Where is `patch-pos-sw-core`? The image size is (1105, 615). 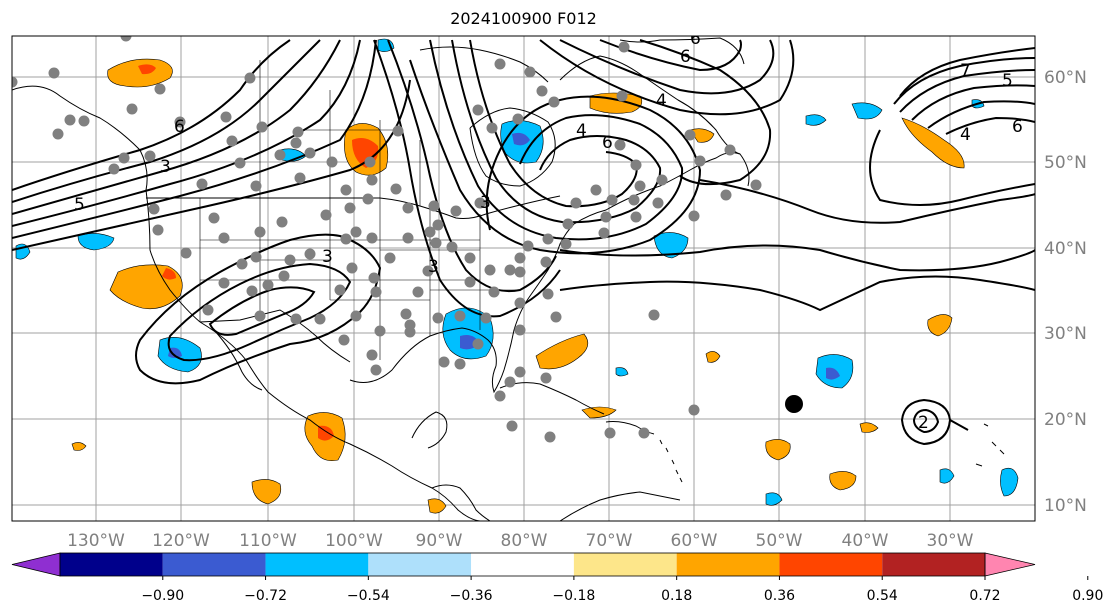
patch-pos-sw-core is located at coordinates (169, 274).